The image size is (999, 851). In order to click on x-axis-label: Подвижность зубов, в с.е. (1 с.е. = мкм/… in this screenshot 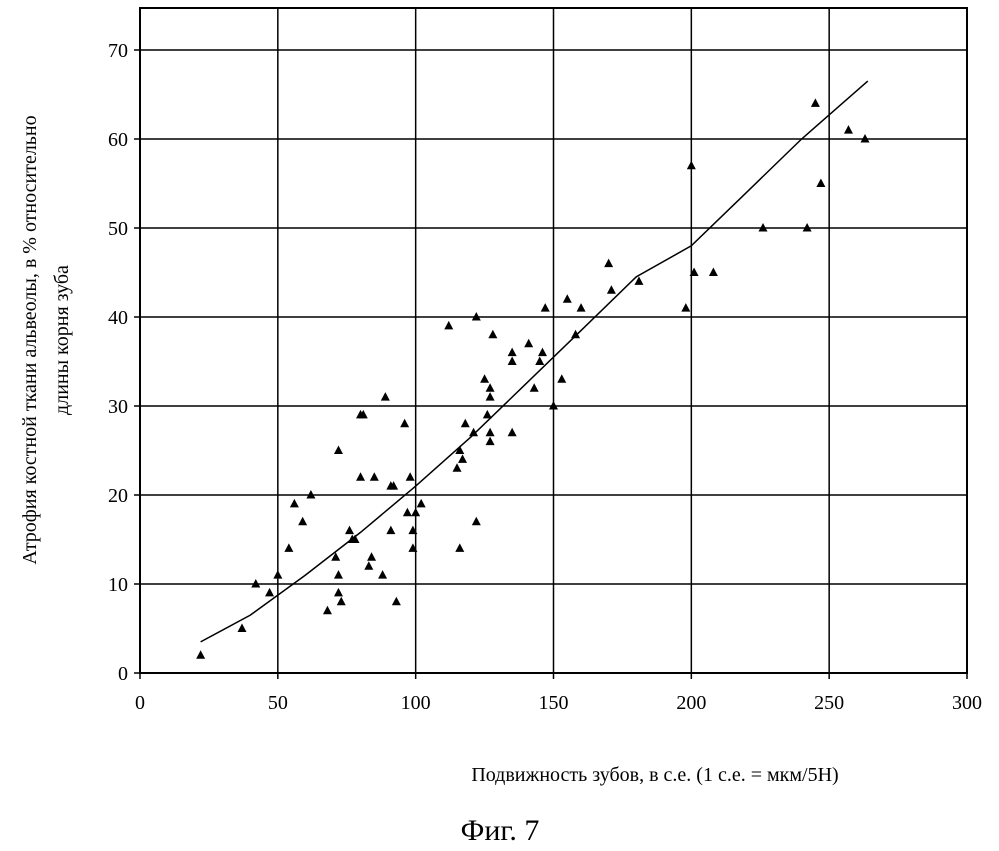, I will do `click(654, 775)`.